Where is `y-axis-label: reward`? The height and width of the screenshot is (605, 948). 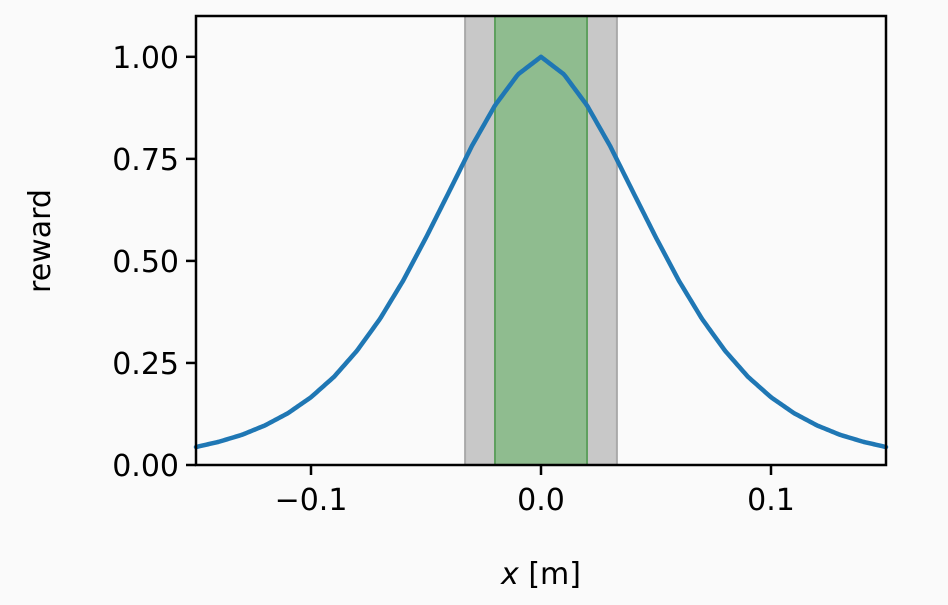 y-axis-label: reward is located at coordinates (40, 241).